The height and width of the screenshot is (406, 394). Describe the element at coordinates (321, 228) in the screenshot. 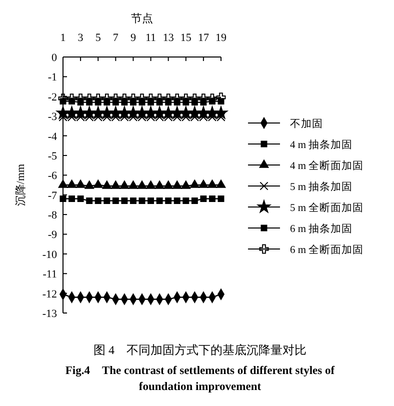

I see `legend-label: 6 m 抽条加固` at that location.